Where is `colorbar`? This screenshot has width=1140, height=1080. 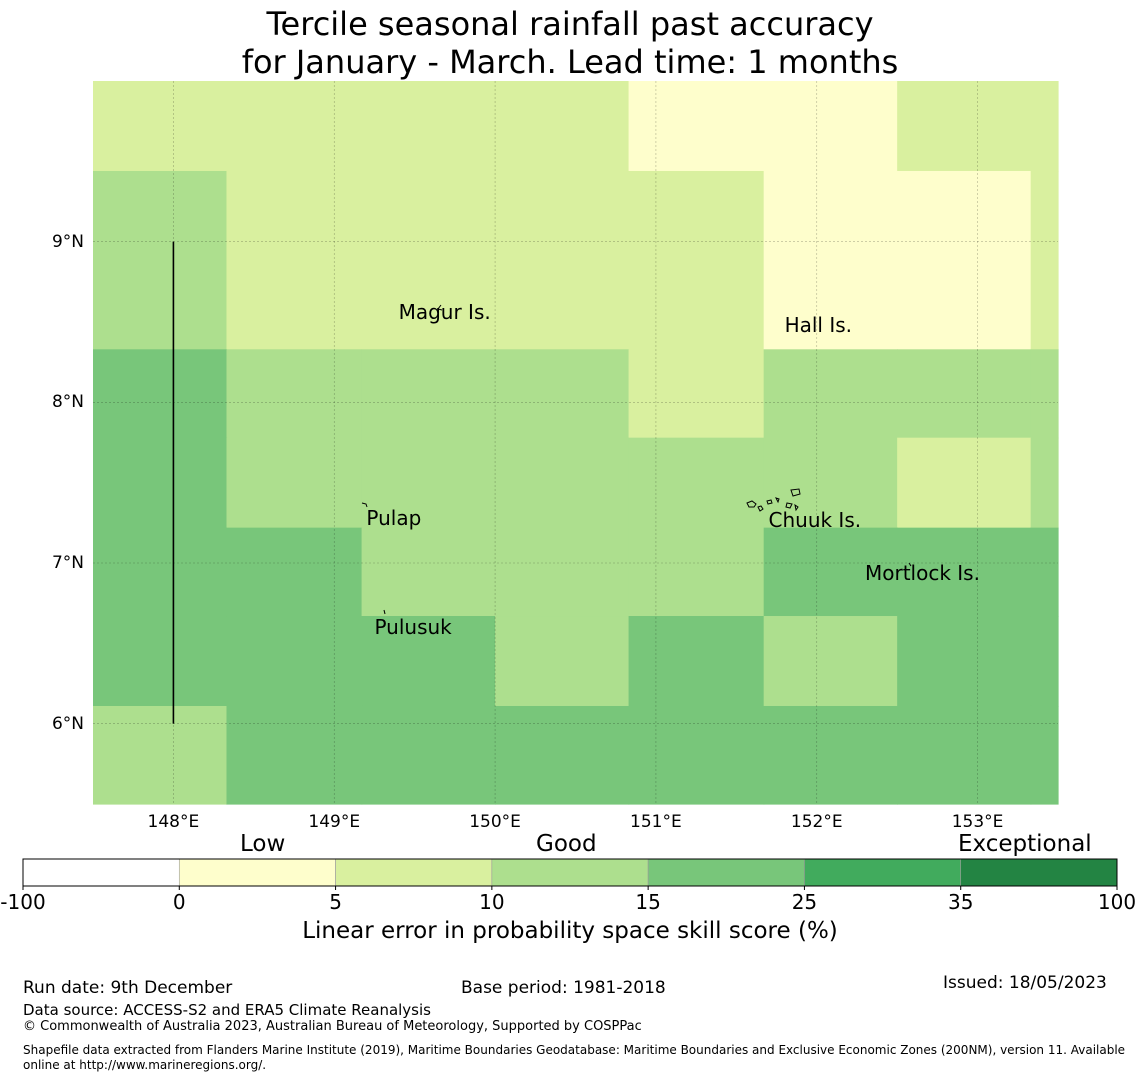
colorbar is located at coordinates (570, 874).